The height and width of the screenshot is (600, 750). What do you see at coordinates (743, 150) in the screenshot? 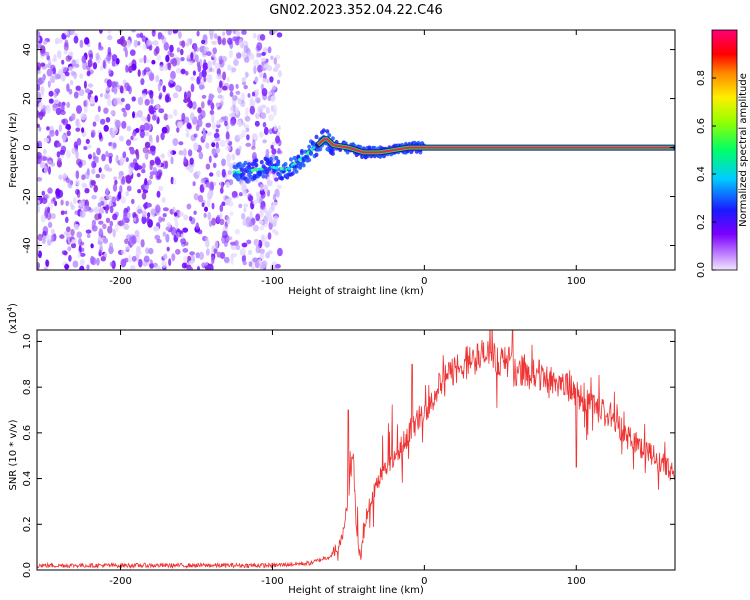
I see `colorbar-label: Normalized spectral amplitude` at bounding box center [743, 150].